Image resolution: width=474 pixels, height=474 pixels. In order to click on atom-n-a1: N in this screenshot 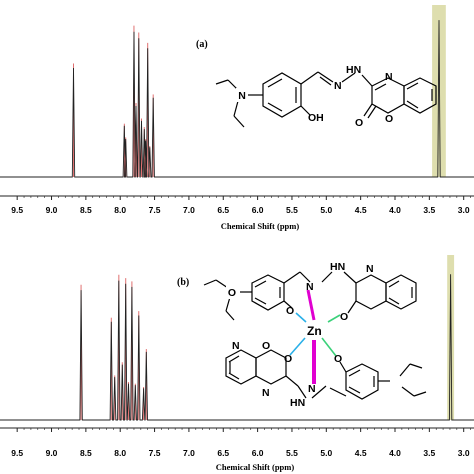, I will do `click(242, 96)`.